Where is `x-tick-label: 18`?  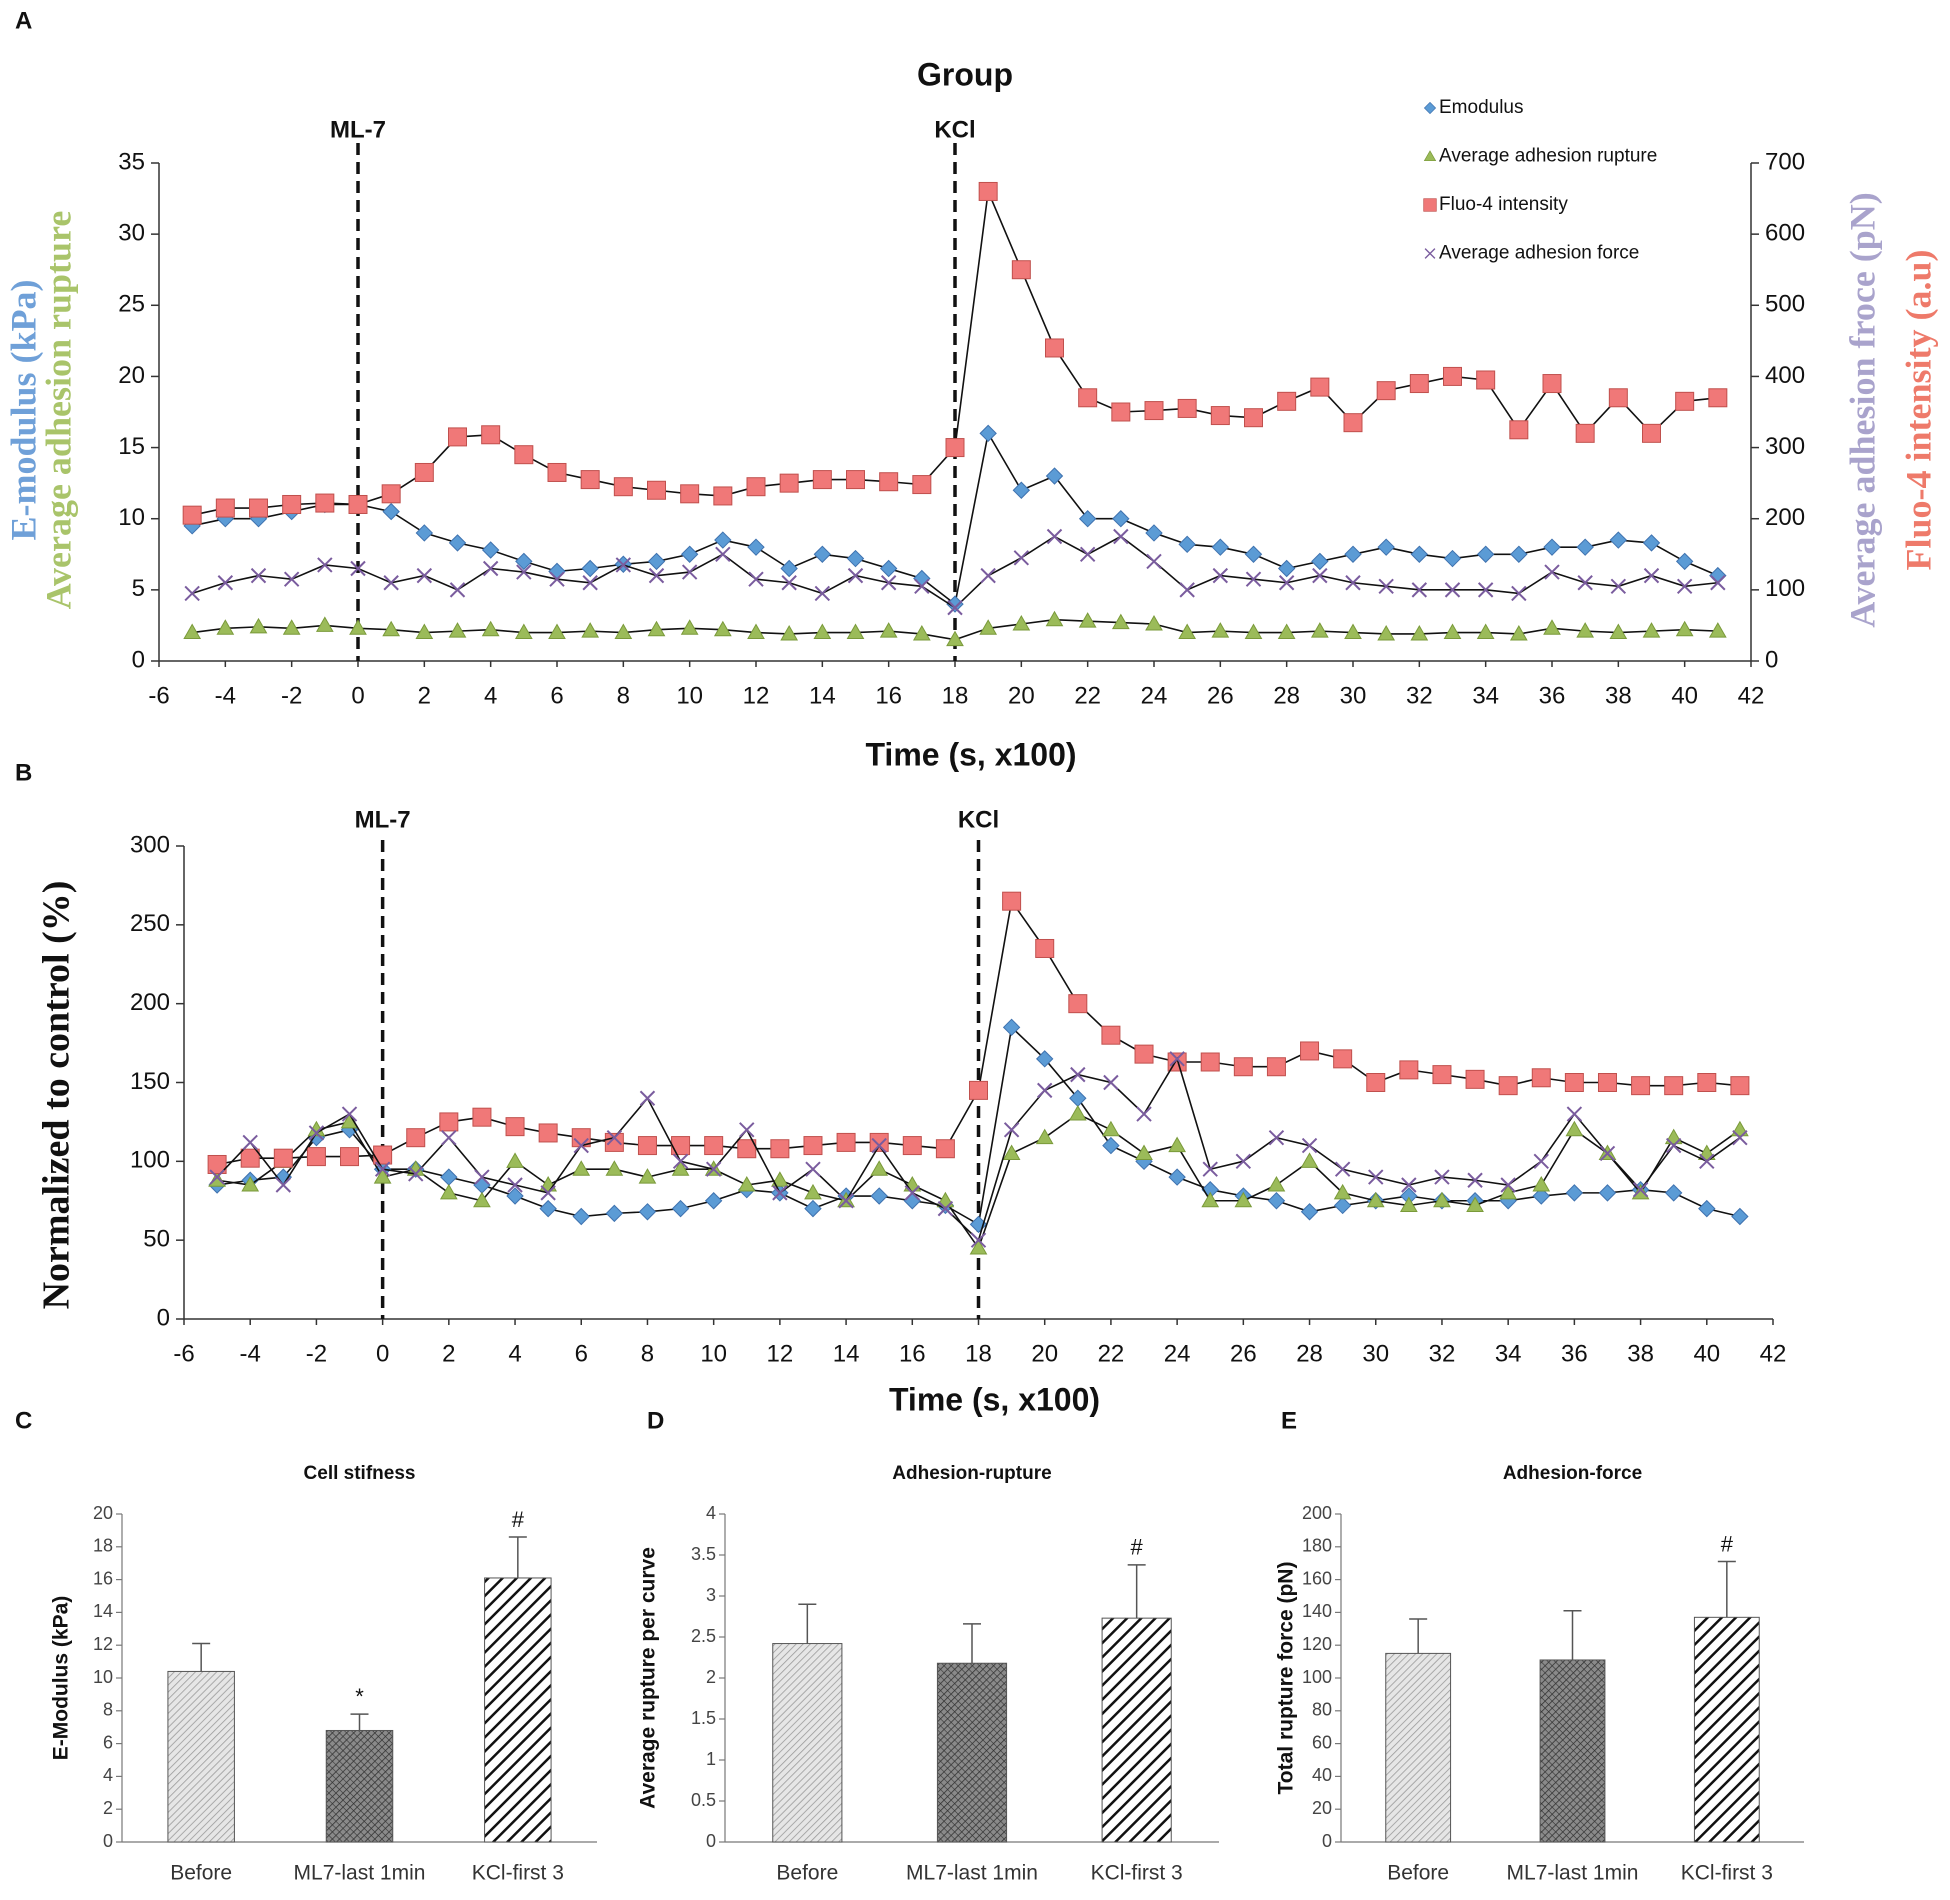 x-tick-label: 18 is located at coordinates (978, 1353).